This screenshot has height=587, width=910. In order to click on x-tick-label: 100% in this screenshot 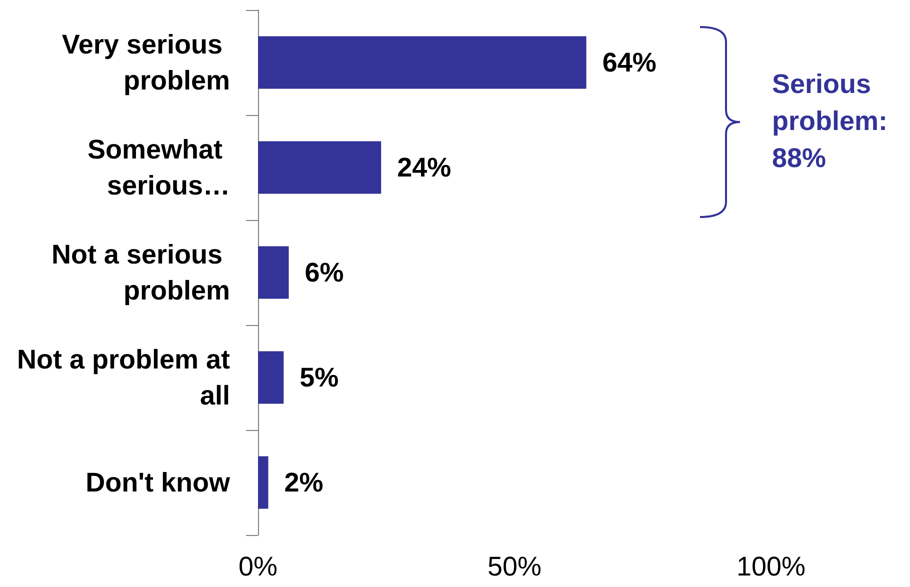, I will do `click(771, 567)`.